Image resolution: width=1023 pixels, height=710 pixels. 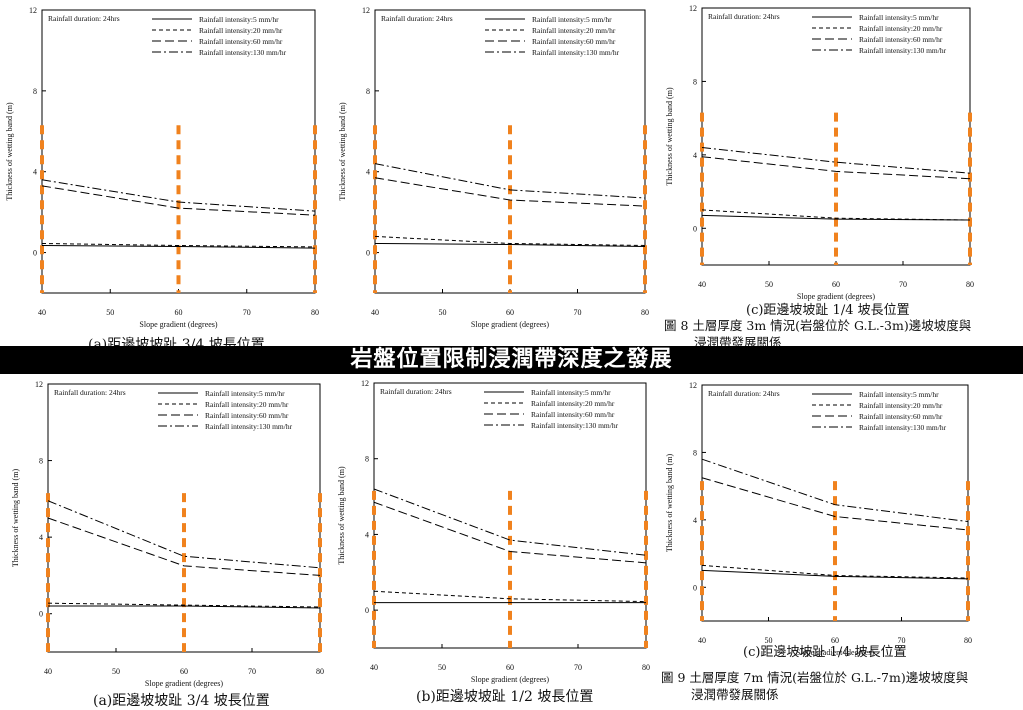 I want to click on chart-caption: (b)距邊坡坡趾 1/2 坡長位置, so click(x=505, y=697).